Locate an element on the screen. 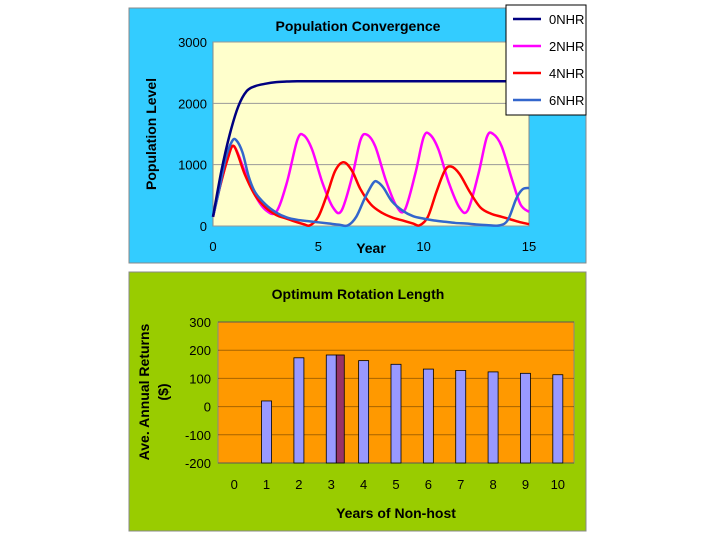 This screenshot has width=720, height=540. chart2-x-tick: 3 is located at coordinates (331, 484).